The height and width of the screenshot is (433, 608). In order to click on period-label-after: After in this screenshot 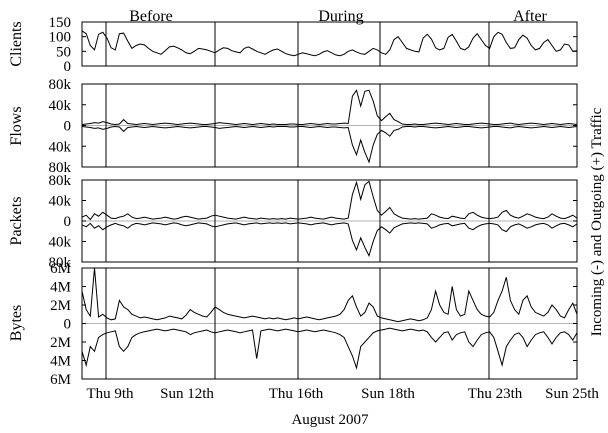, I will do `click(530, 16)`.